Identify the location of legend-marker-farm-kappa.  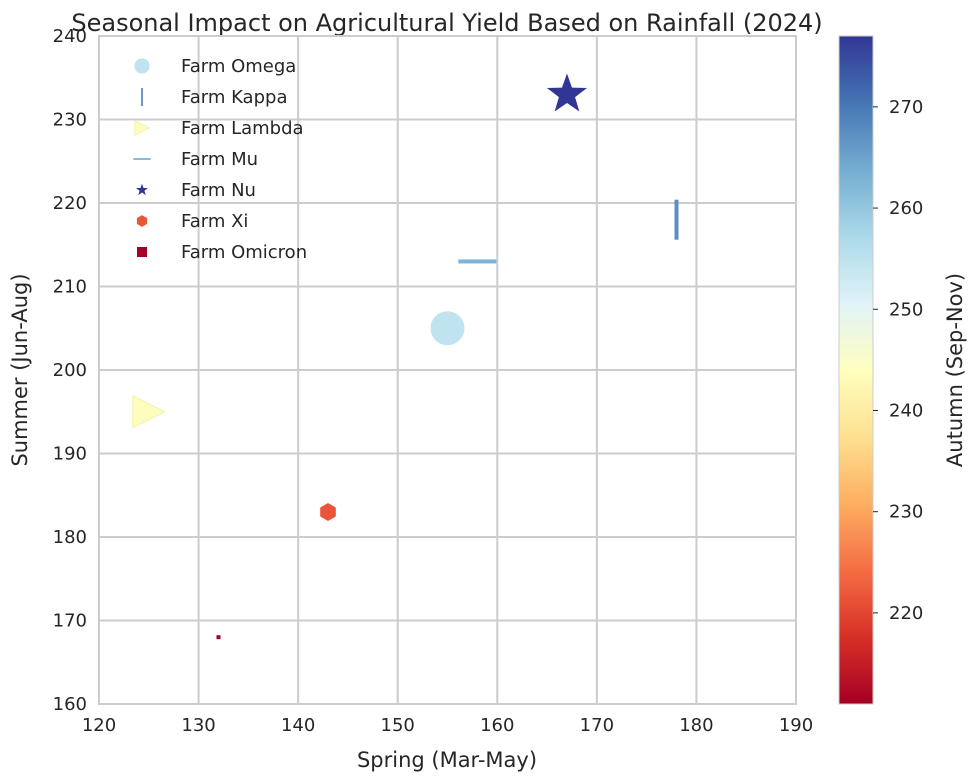
(142, 97).